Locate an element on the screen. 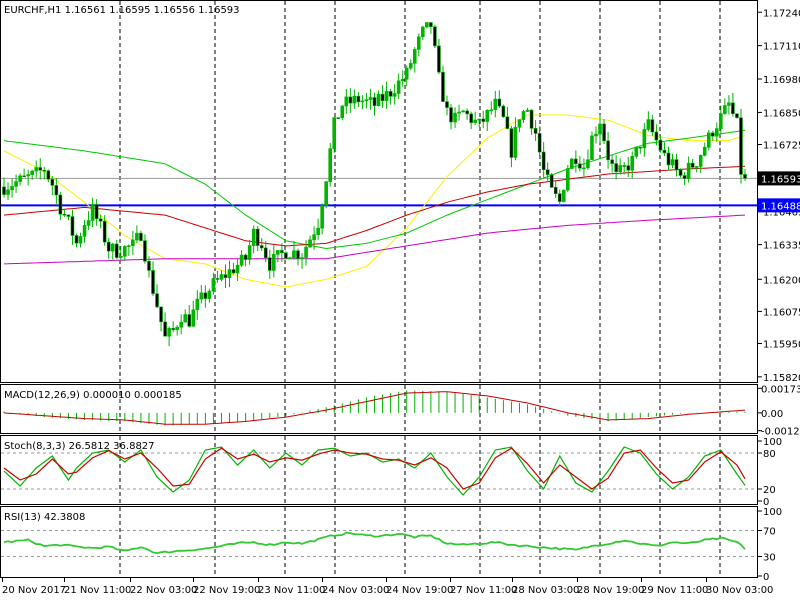 The height and width of the screenshot is (600, 800). current-price-tag: 1.16593 is located at coordinates (779, 178).